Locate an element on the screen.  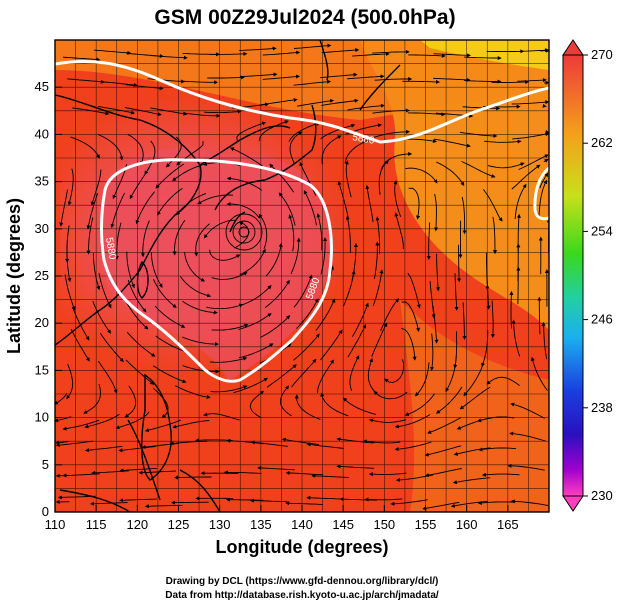
cool-region-southeast is located at coordinates (474, 406).